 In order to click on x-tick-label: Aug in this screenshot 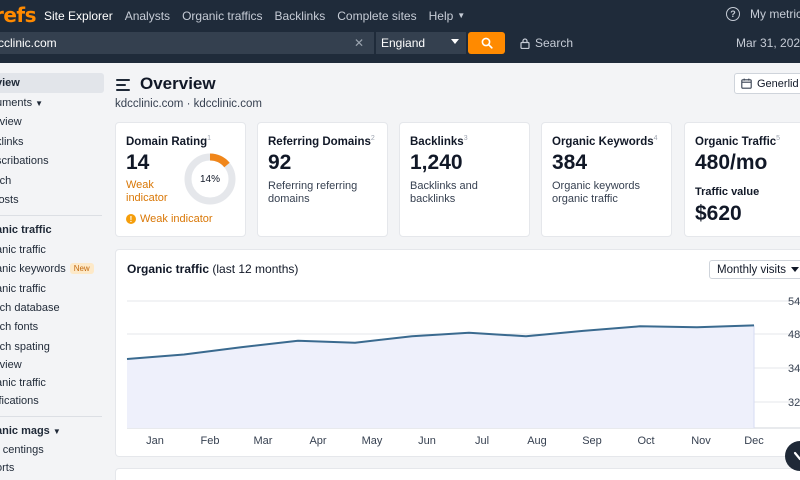, I will do `click(537, 441)`.